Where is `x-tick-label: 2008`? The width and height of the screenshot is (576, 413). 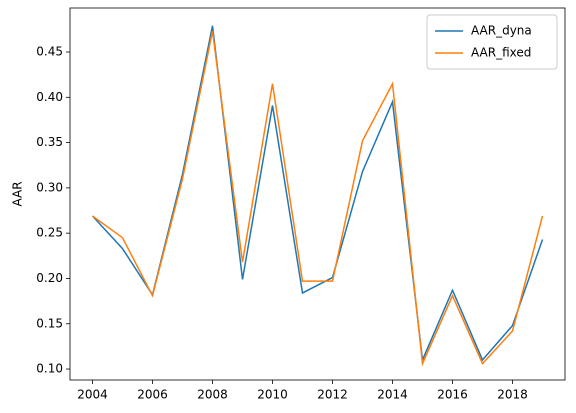
x-tick-label: 2008 is located at coordinates (212, 395).